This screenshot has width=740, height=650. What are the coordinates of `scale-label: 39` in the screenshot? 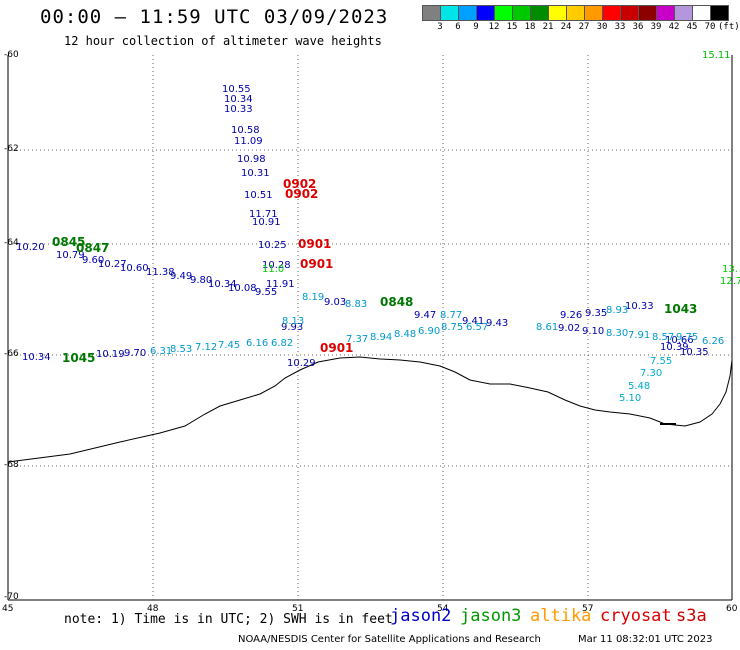 It's located at (656, 27).